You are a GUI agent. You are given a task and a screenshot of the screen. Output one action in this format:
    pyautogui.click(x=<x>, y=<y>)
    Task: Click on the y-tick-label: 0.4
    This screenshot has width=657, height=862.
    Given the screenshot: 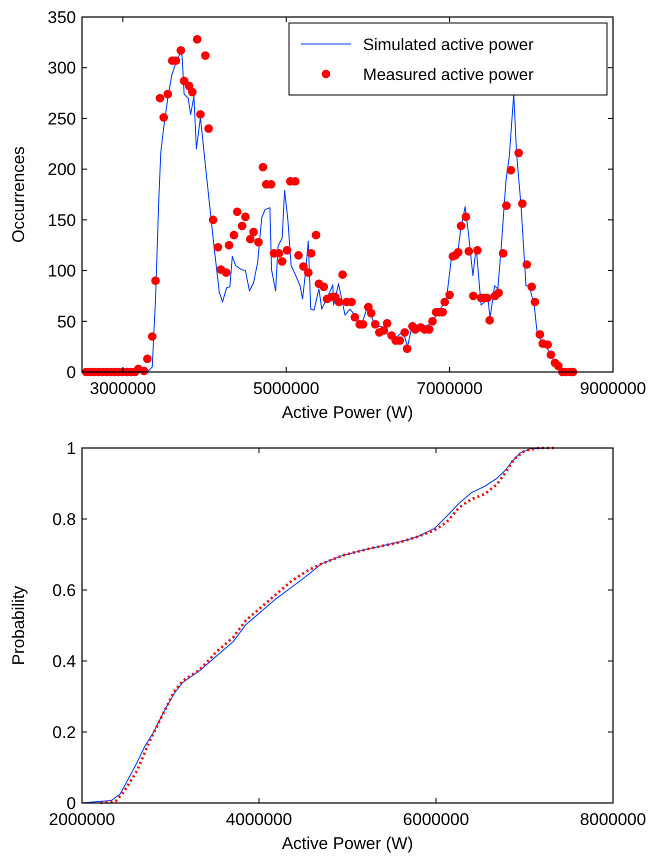 What is the action you would take?
    pyautogui.click(x=64, y=661)
    